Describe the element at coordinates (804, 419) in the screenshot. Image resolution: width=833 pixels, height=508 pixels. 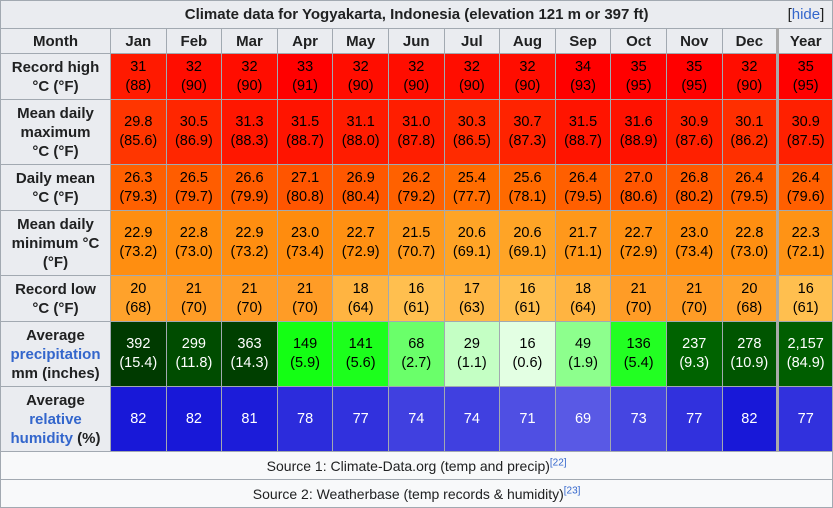
I see `year-value-cell: 77` at that location.